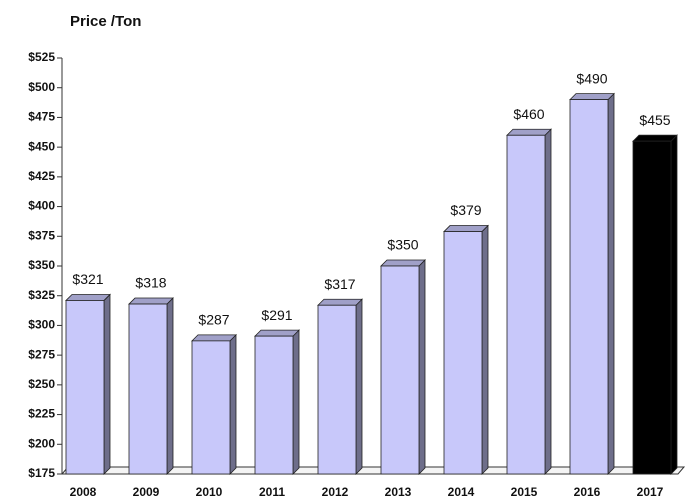  What do you see at coordinates (524, 492) in the screenshot?
I see `x-tick-label: 2015` at bounding box center [524, 492].